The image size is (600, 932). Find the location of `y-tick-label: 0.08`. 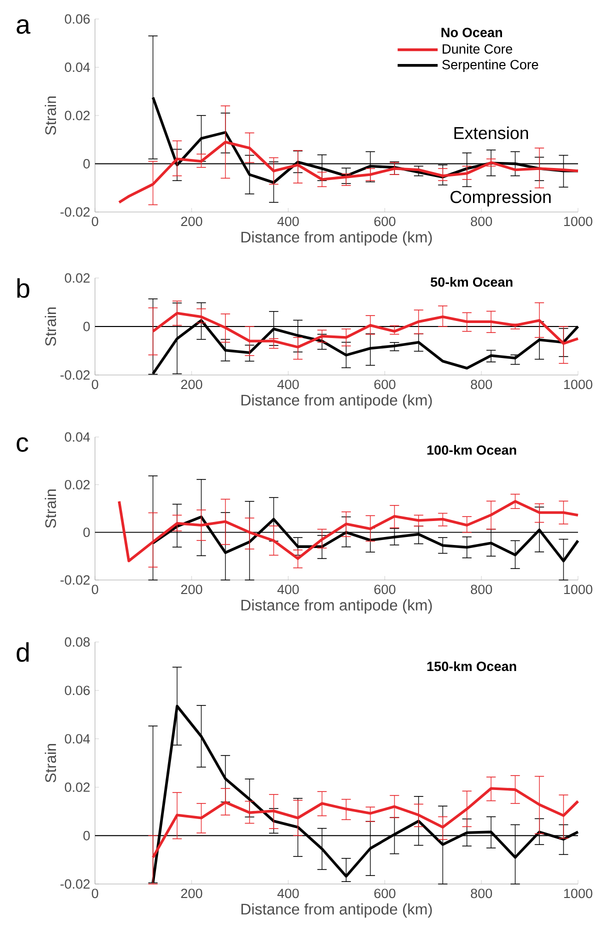

y-tick-label: 0.08 is located at coordinates (77, 642).